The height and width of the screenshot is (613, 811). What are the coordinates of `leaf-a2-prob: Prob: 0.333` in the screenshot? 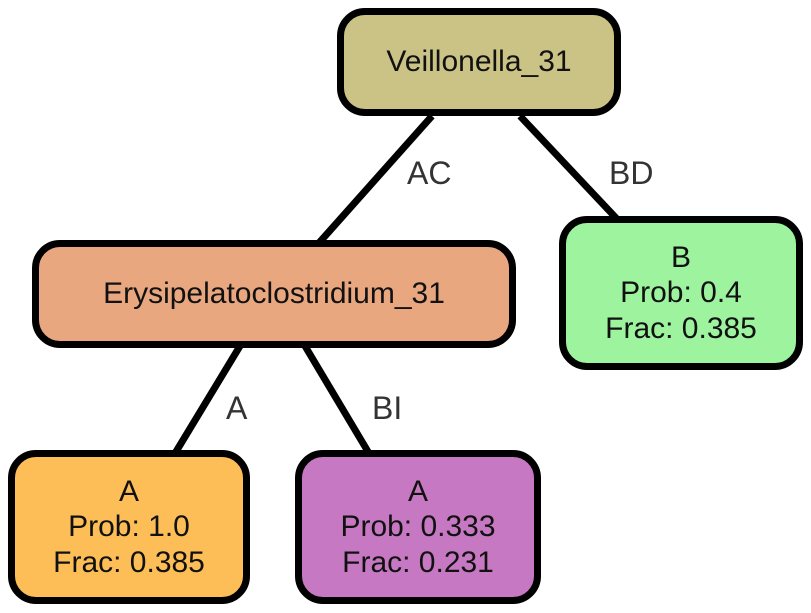 It's located at (418, 527).